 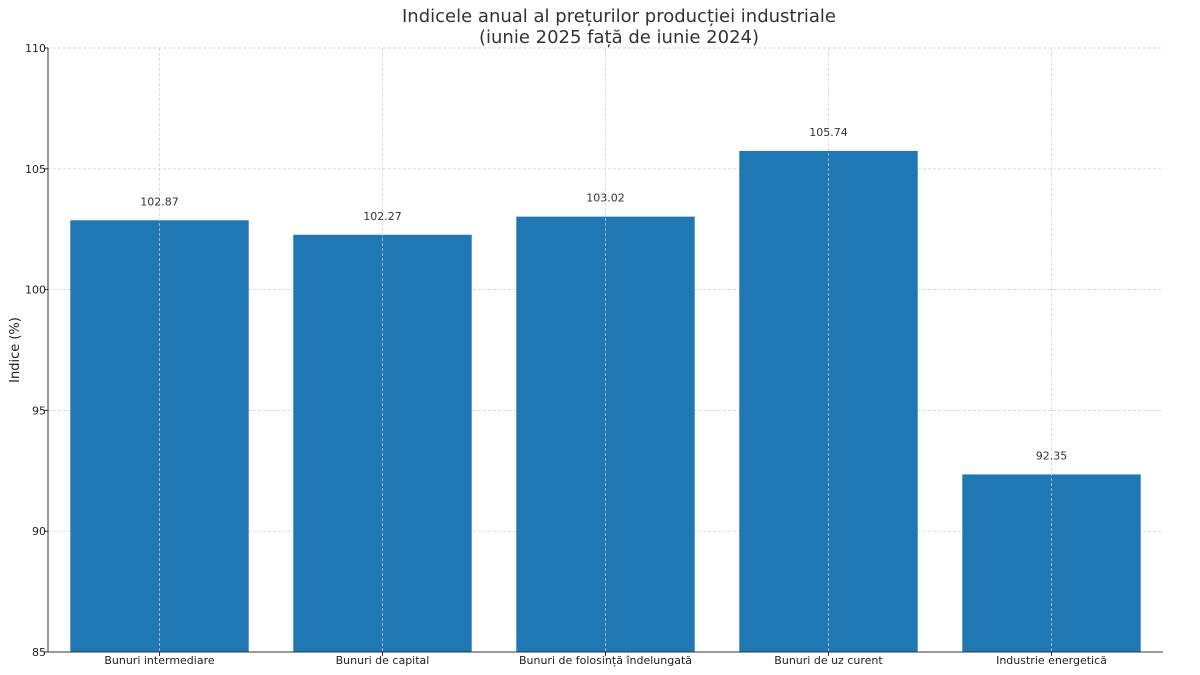 I want to click on bar, so click(x=828, y=401).